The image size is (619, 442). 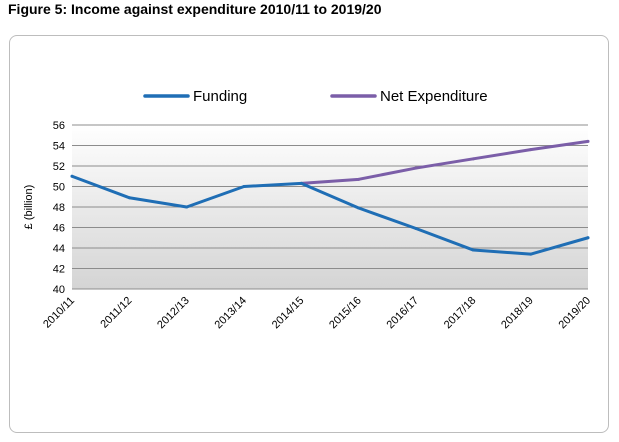 I want to click on x-tick-label: 2015/16, so click(x=345, y=313).